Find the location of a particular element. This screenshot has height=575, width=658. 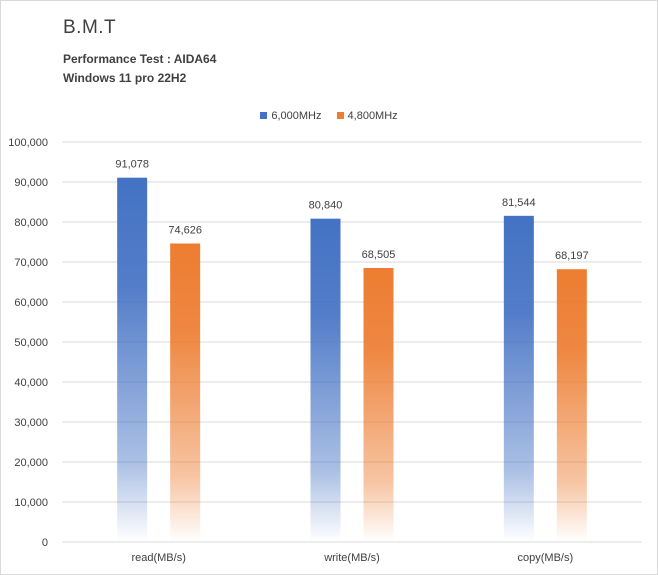

data-label: 74,626 is located at coordinates (185, 230).